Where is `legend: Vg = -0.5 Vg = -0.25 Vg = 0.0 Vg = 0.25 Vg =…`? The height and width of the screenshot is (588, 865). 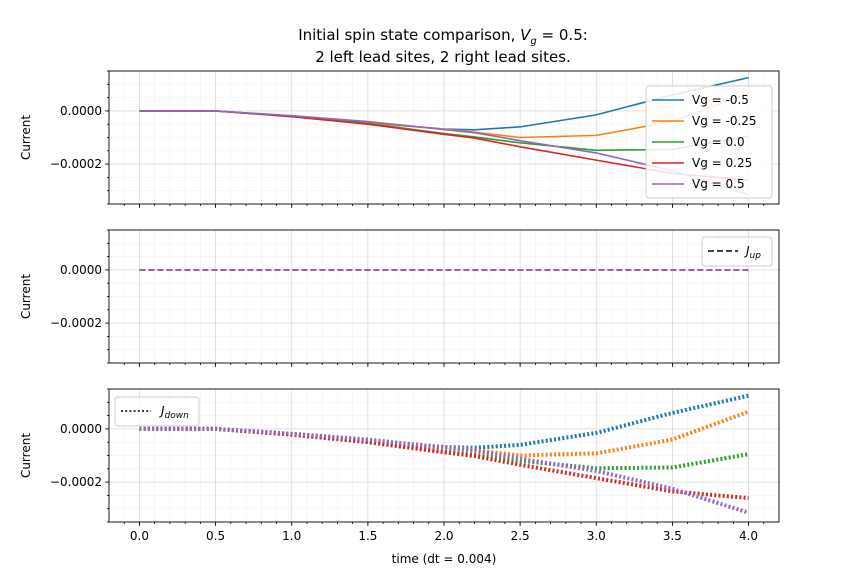
legend: Vg = -0.5 Vg = -0.25 Vg = 0.0 Vg = 0.25 Vg =… is located at coordinates (709, 142).